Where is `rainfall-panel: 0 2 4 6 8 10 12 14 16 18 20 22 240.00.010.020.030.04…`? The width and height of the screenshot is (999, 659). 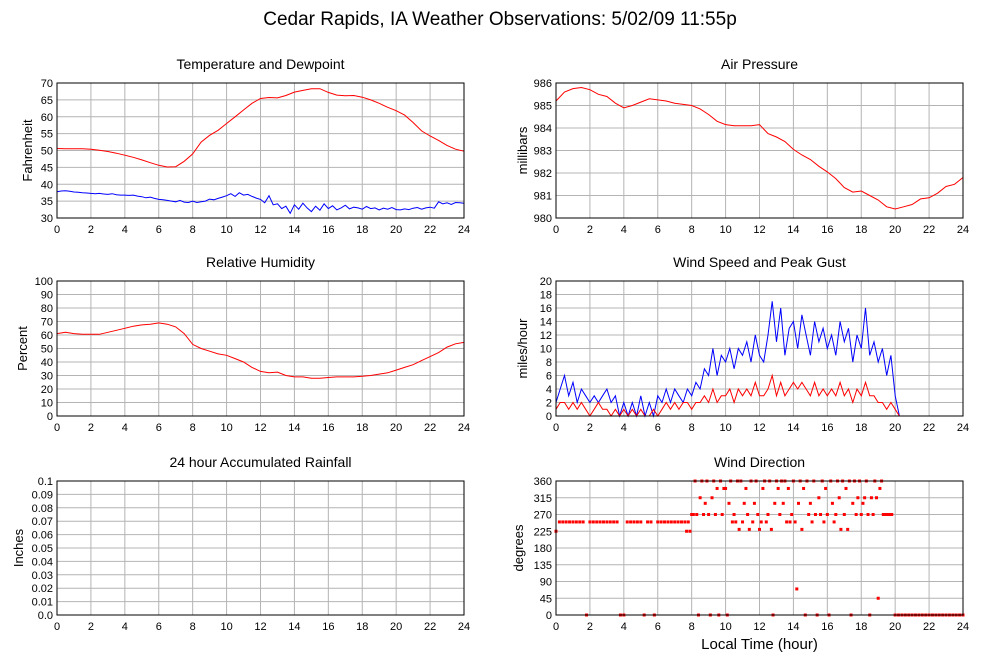
rainfall-panel: 0 2 4 6 8 10 12 14 16 18 20 22 240.00.010.020.030.04… is located at coordinates (240, 543).